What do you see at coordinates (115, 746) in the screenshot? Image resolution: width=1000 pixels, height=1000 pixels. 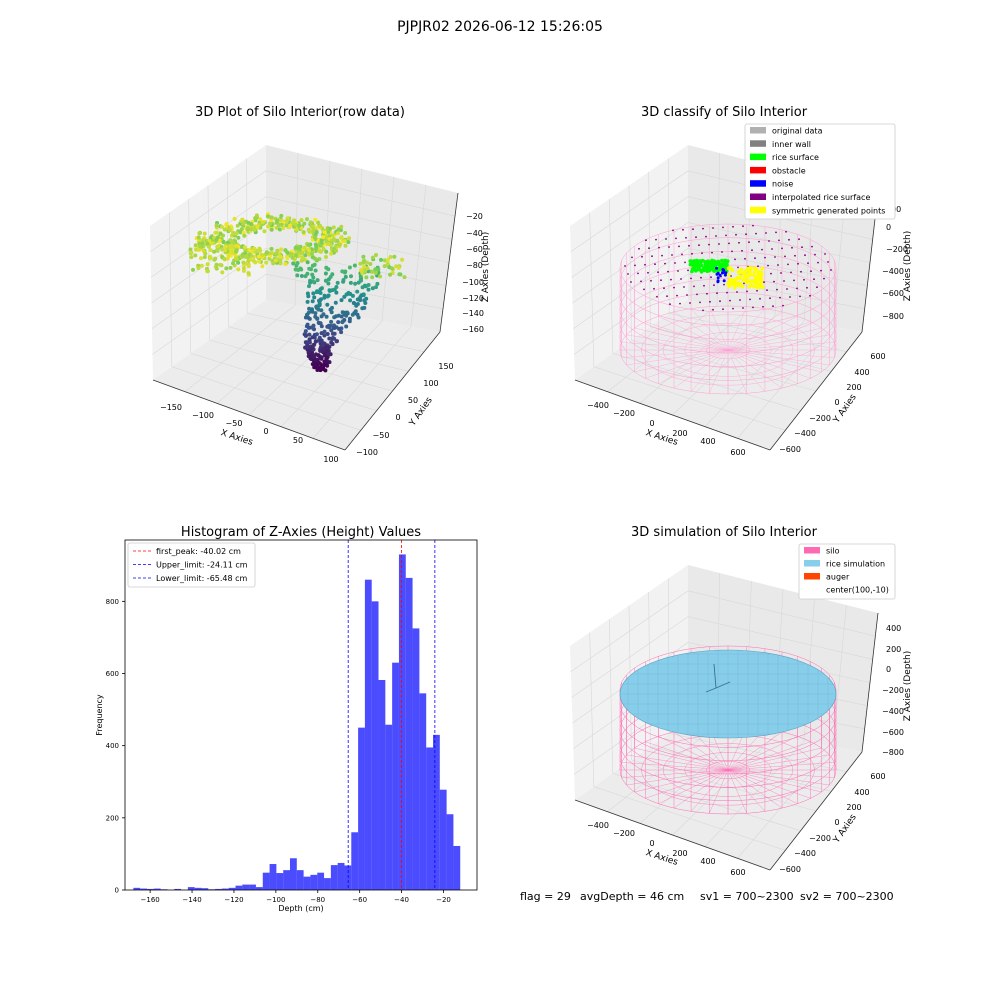 I see `y-ticks: 0 200 400 600 800` at bounding box center [115, 746].